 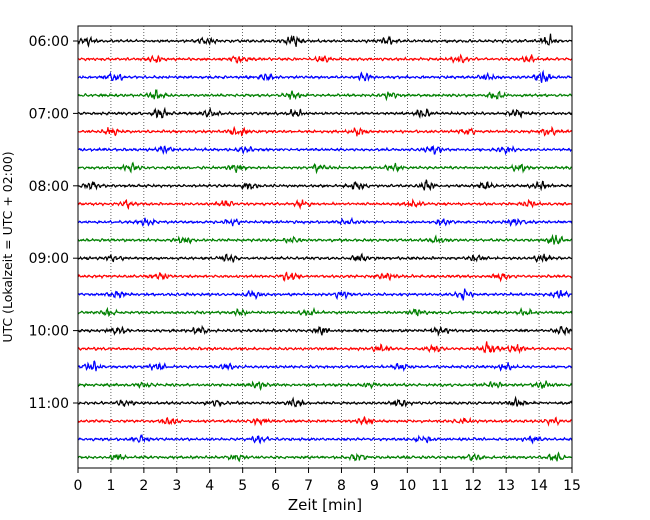 I want to click on x-tick-label: 4, so click(x=209, y=486).